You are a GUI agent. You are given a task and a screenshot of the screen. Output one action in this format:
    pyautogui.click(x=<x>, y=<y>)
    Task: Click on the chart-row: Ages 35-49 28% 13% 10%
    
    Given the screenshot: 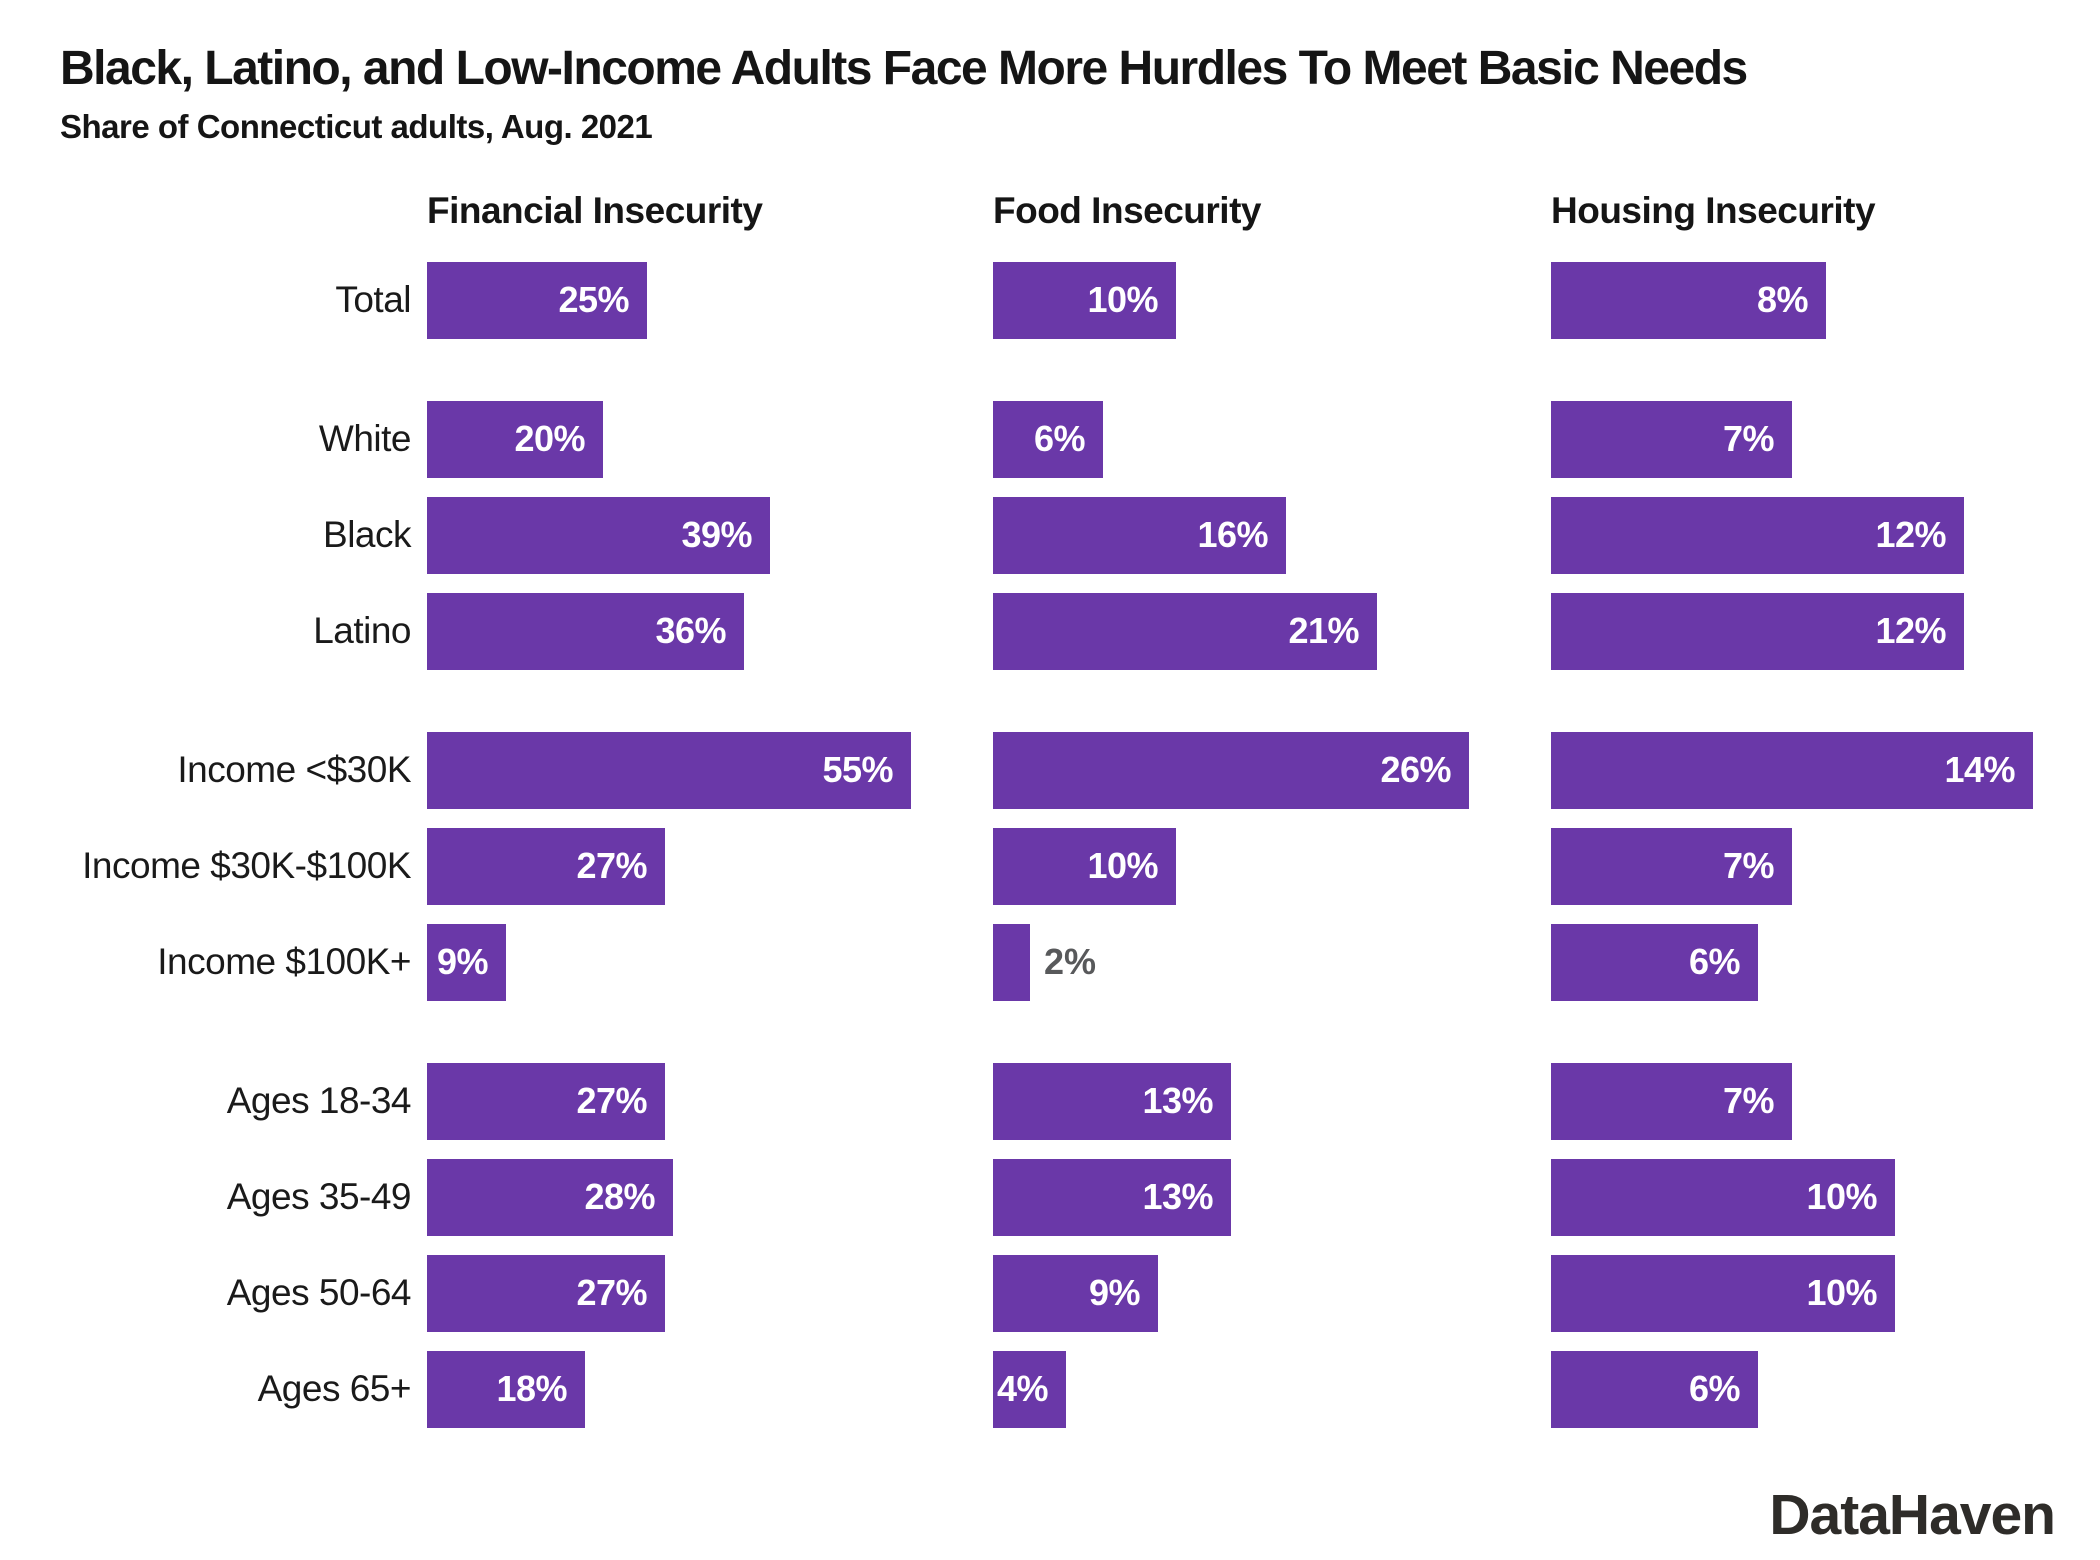 What is the action you would take?
    pyautogui.click(x=1050, y=1197)
    